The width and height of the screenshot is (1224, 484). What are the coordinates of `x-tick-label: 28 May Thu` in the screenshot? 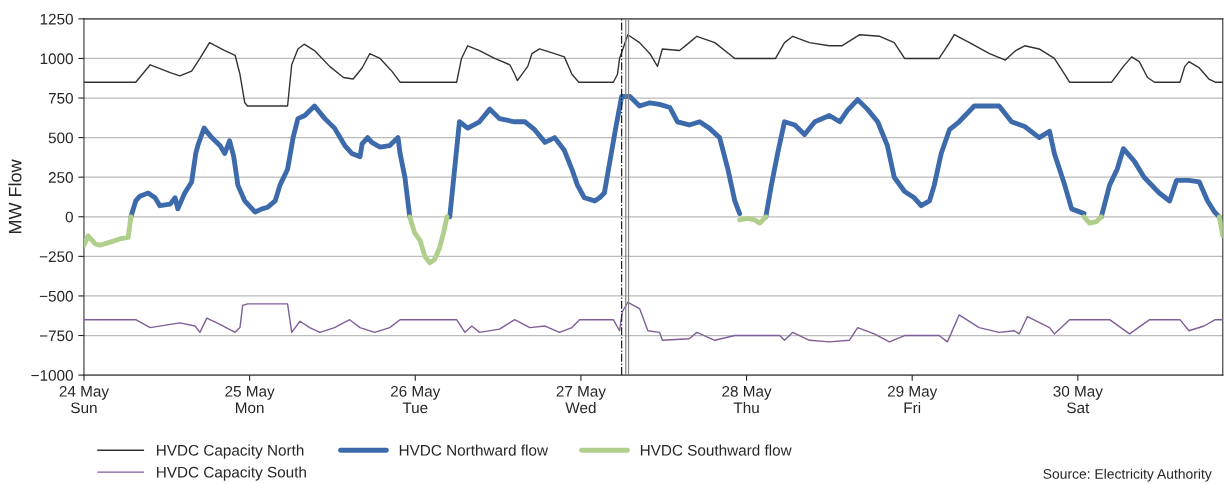 It's located at (747, 399).